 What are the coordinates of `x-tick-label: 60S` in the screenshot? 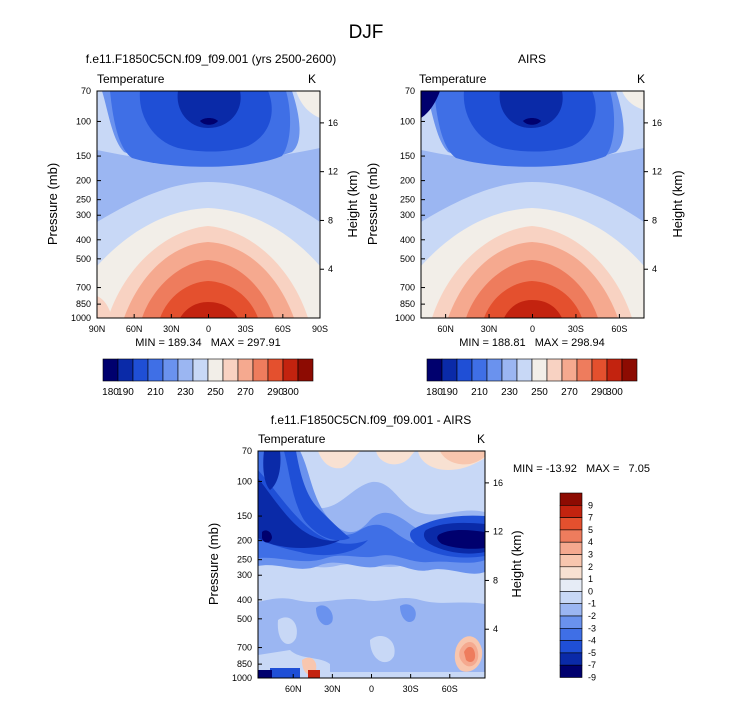 It's located at (450, 689).